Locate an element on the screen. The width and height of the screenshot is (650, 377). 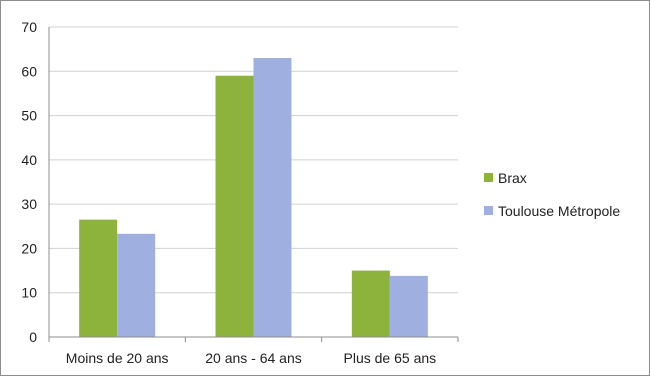
legend-label: Brax is located at coordinates (512, 178).